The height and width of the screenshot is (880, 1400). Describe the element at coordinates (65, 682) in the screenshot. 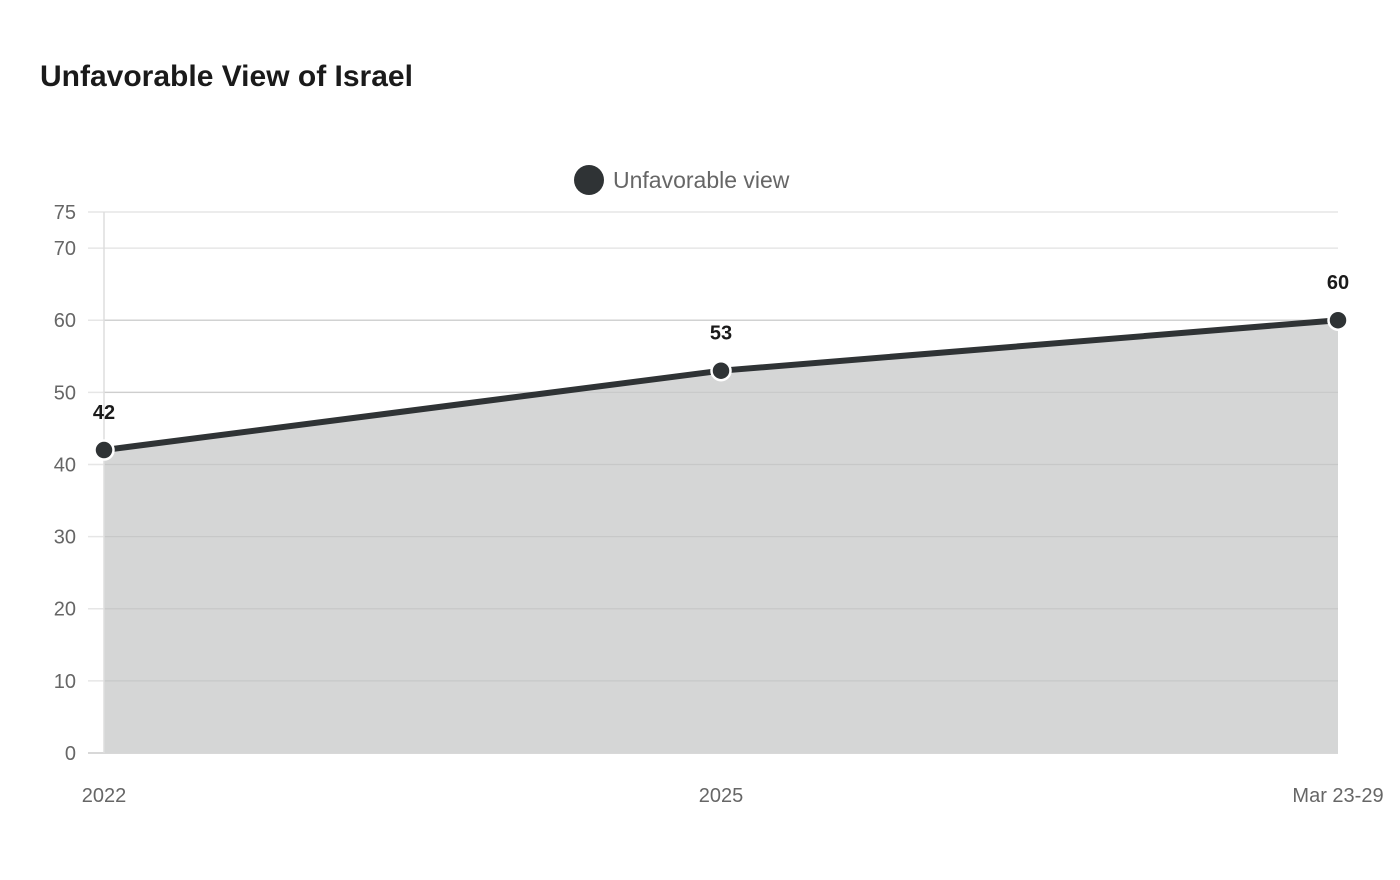

I see `y-tick-label: 10` at that location.